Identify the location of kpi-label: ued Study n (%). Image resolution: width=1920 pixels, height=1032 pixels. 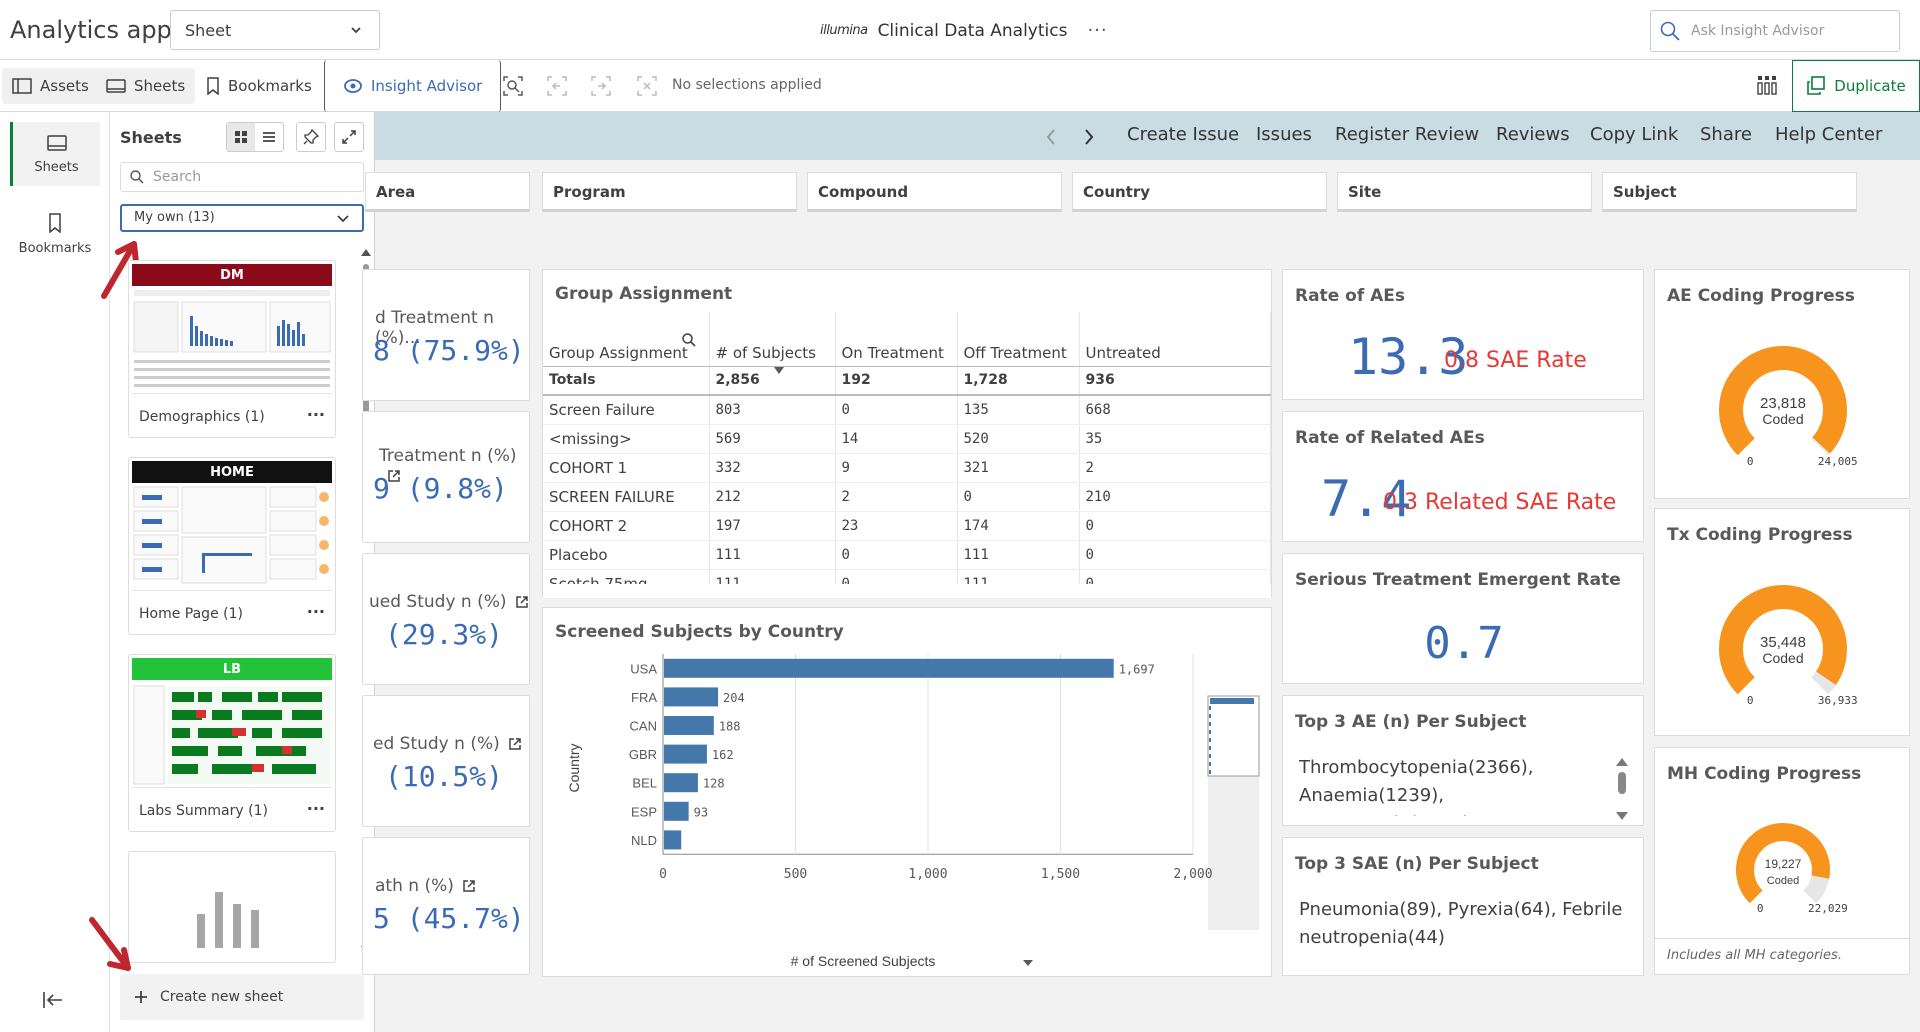
(449, 602).